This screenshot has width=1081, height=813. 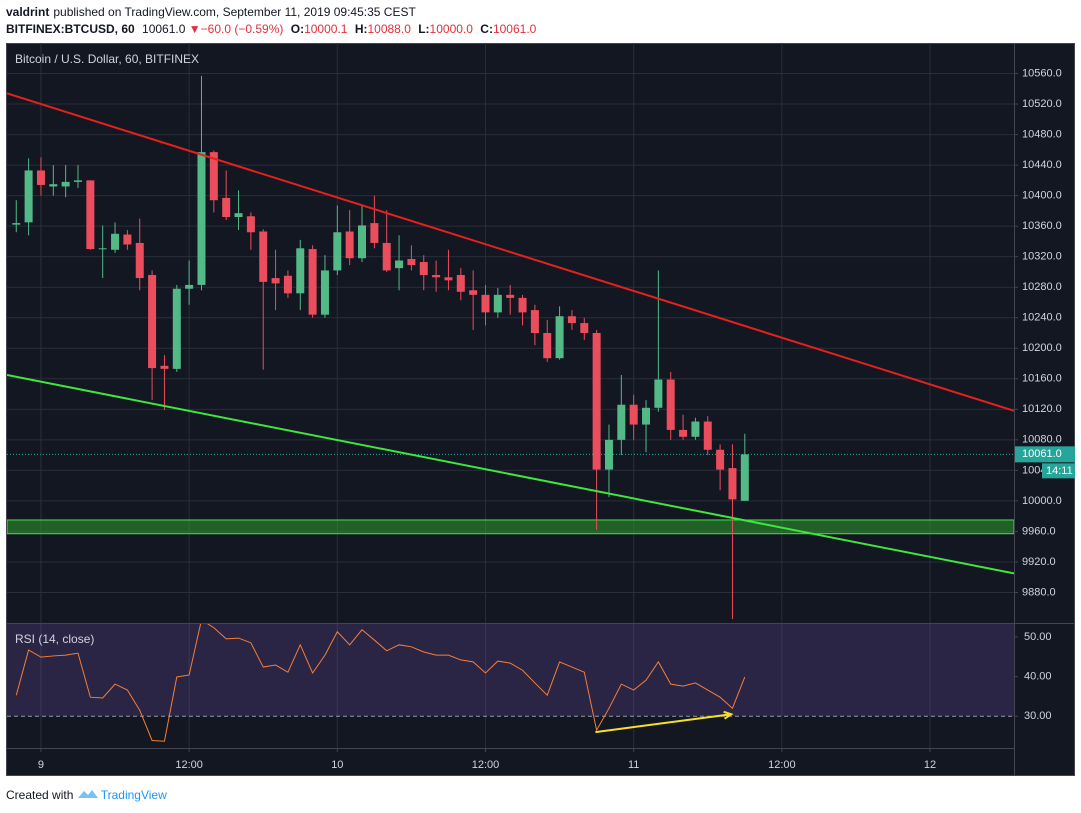 What do you see at coordinates (424, 29) in the screenshot?
I see `low-label: L:` at bounding box center [424, 29].